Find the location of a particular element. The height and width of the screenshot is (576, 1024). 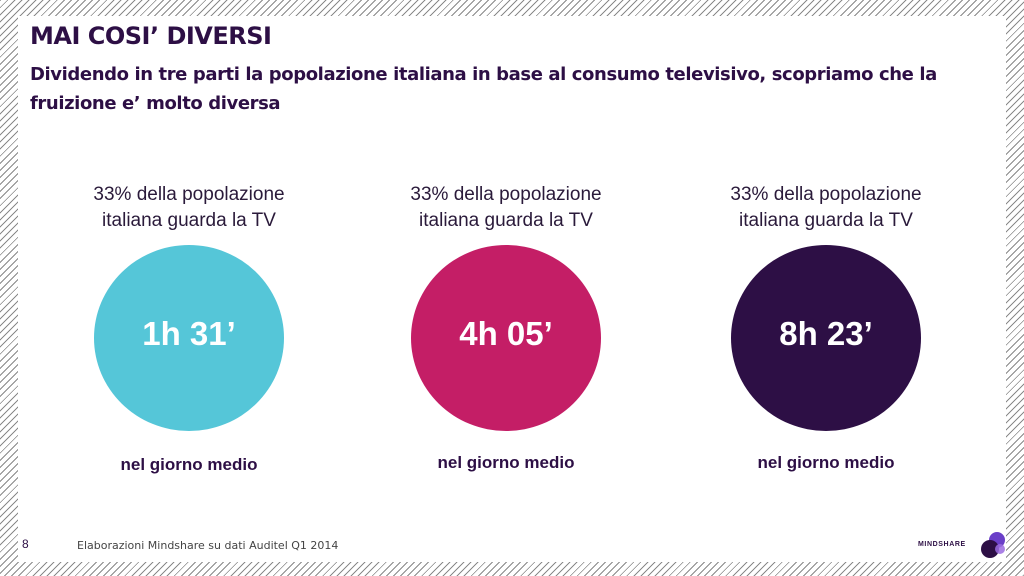

logo-wordmark: MINDSHARE is located at coordinates (942, 544).